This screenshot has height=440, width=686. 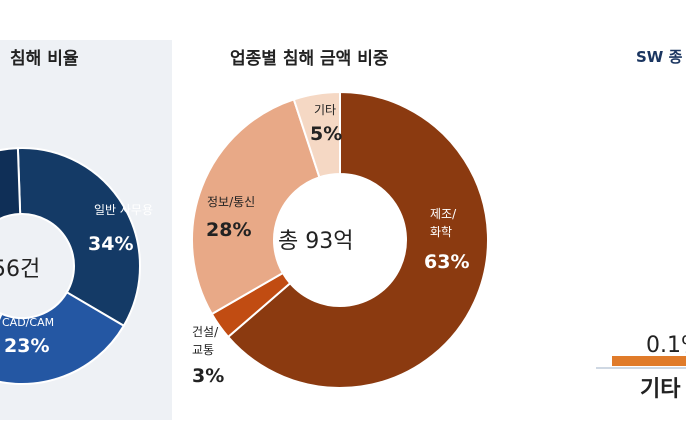 What do you see at coordinates (208, 376) in the screenshot?
I see `slice-value-construction: 3%` at bounding box center [208, 376].